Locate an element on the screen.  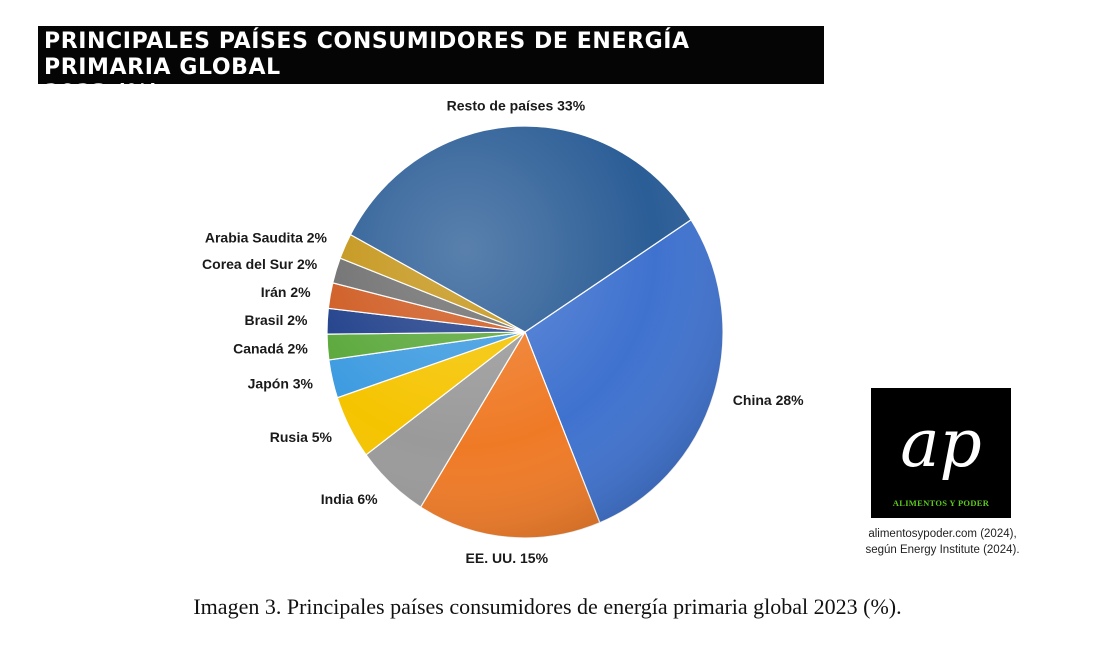
slice-label: China 28% is located at coordinates (768, 400).